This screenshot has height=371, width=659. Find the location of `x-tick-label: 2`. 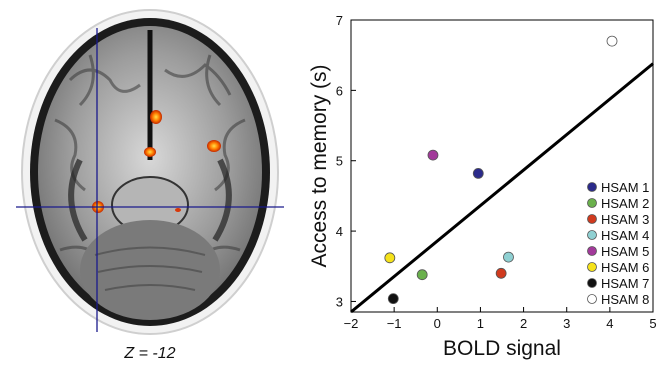

x-tick-label: 2 is located at coordinates (523, 323).